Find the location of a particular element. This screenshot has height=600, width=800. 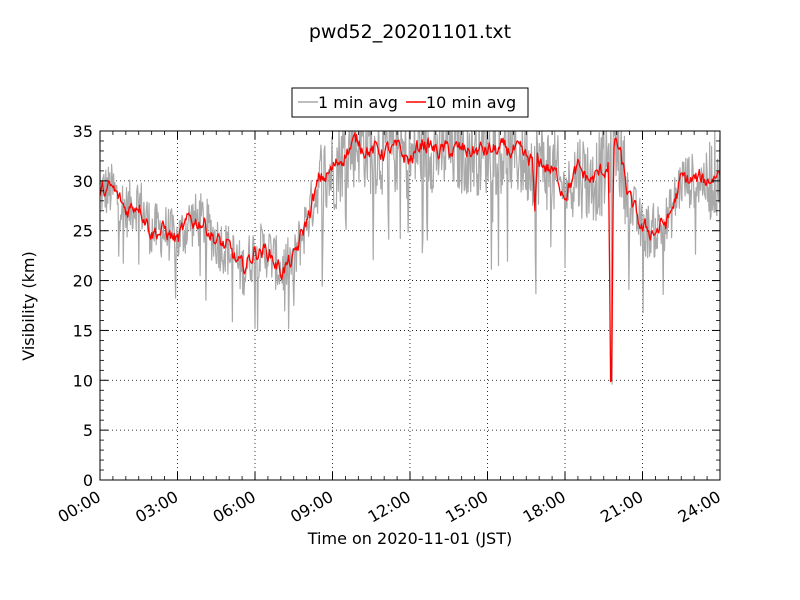

y-tick-label: 10 is located at coordinates (83, 380).